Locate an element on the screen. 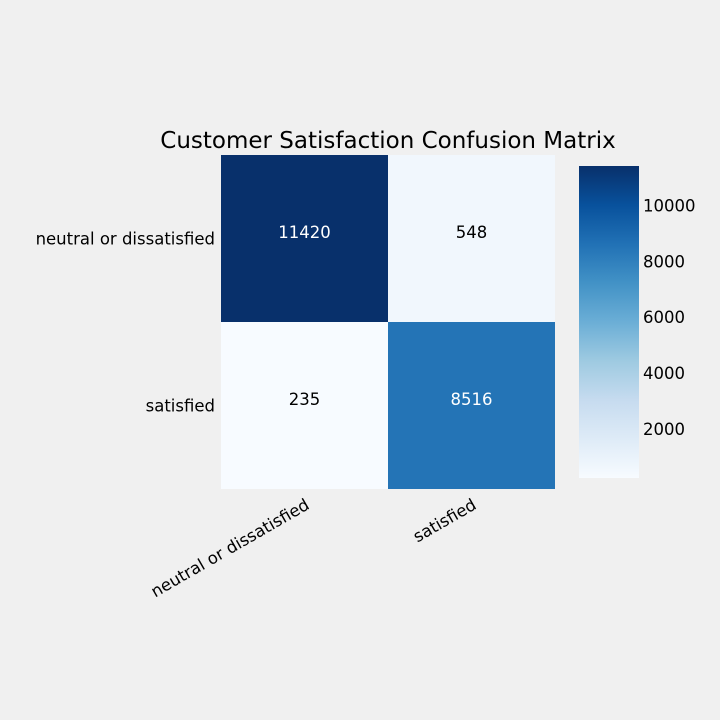 This screenshot has height=720, width=720. colorbar is located at coordinates (609, 322).